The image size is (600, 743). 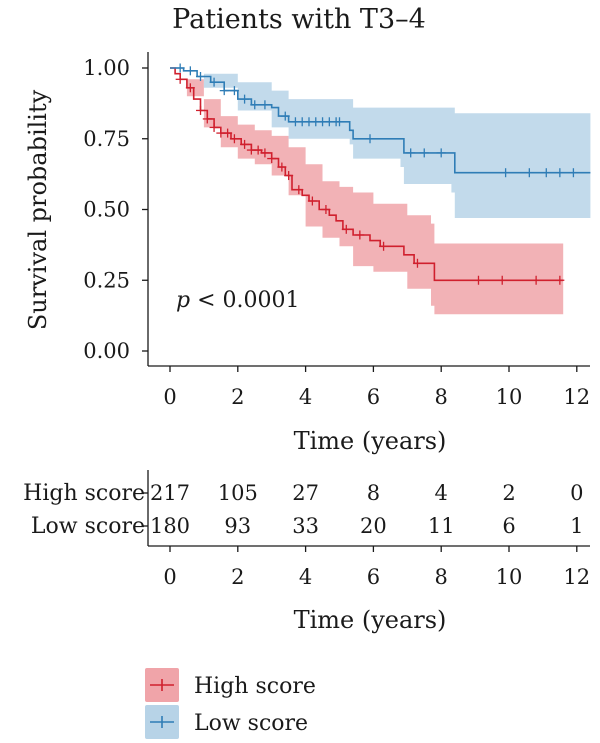 What do you see at coordinates (84, 493) in the screenshot?
I see `risk-row-label-high: High score` at bounding box center [84, 493].